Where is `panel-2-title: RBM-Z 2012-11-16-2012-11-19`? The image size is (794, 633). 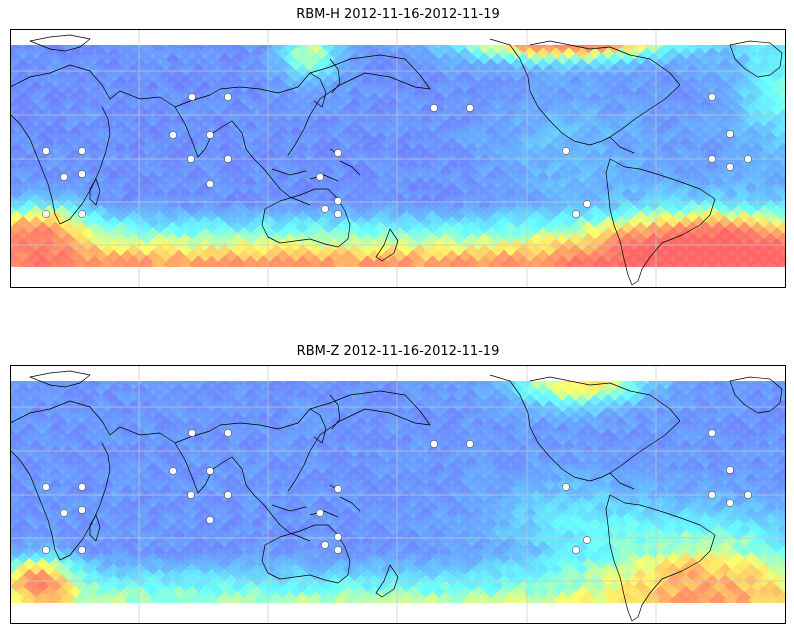 panel-2-title: RBM-Z 2012-11-16-2012-11-19 is located at coordinates (398, 351).